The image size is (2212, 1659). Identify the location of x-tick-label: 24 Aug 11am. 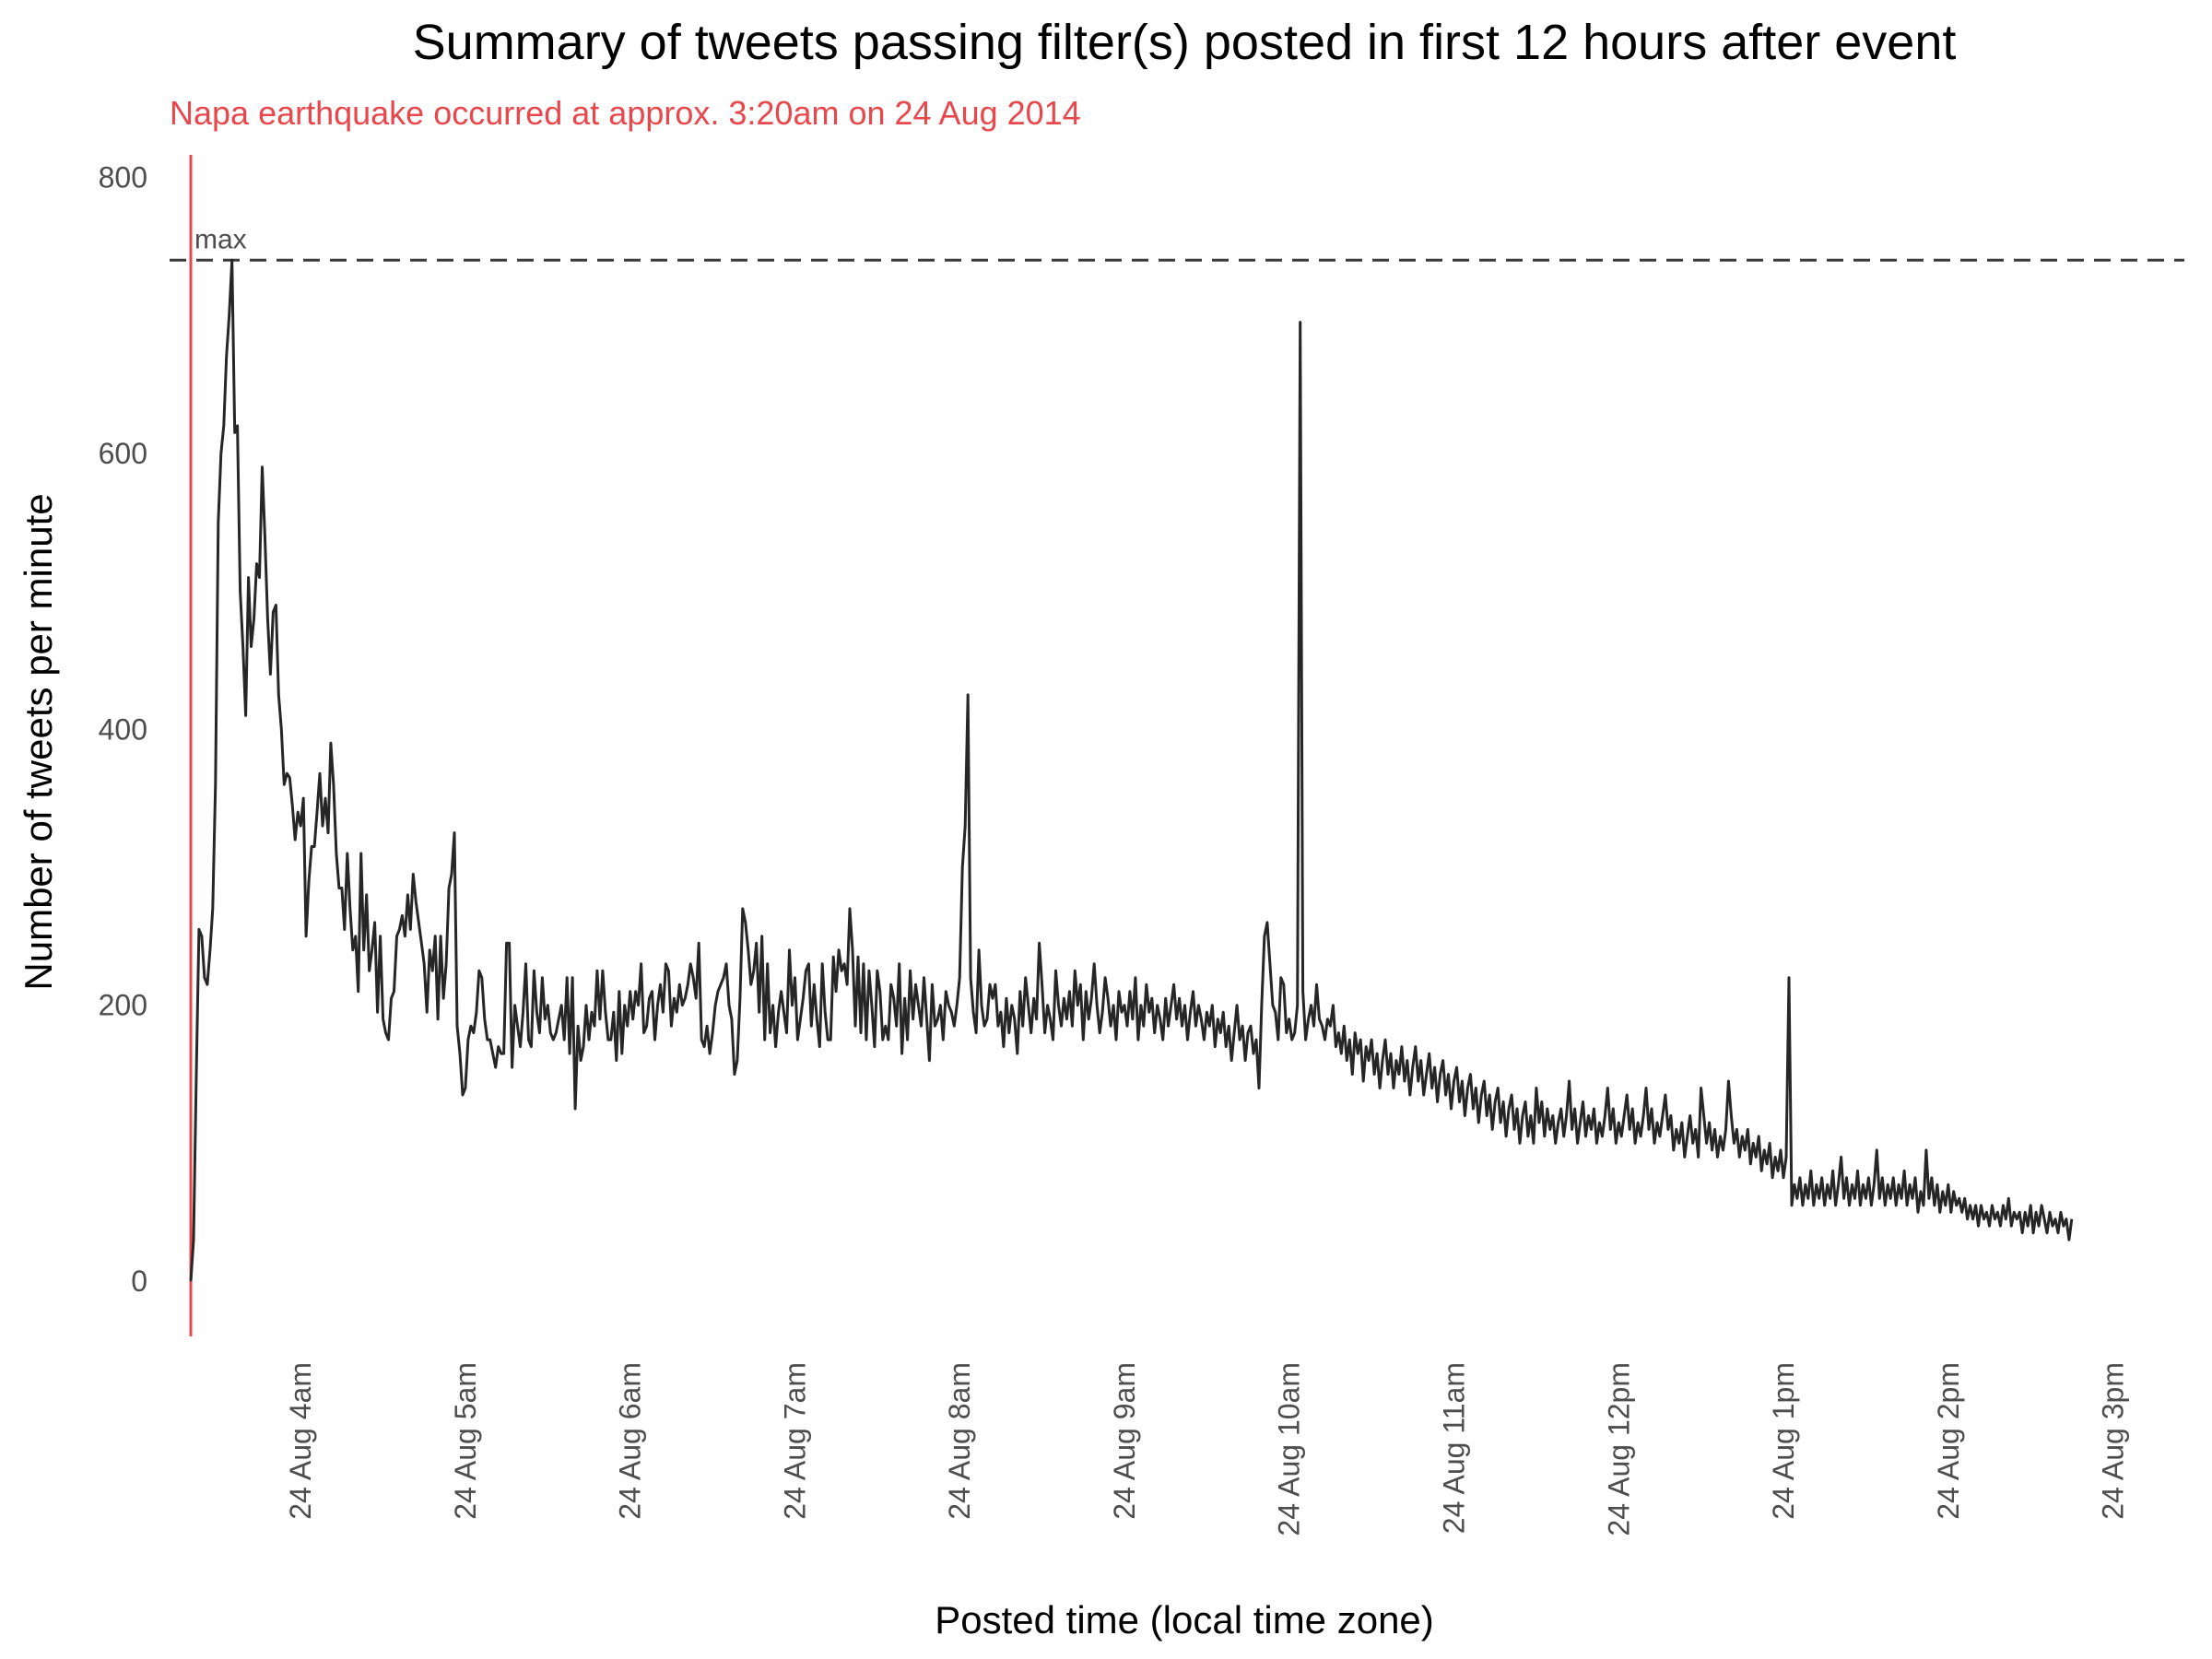
(1453, 1448).